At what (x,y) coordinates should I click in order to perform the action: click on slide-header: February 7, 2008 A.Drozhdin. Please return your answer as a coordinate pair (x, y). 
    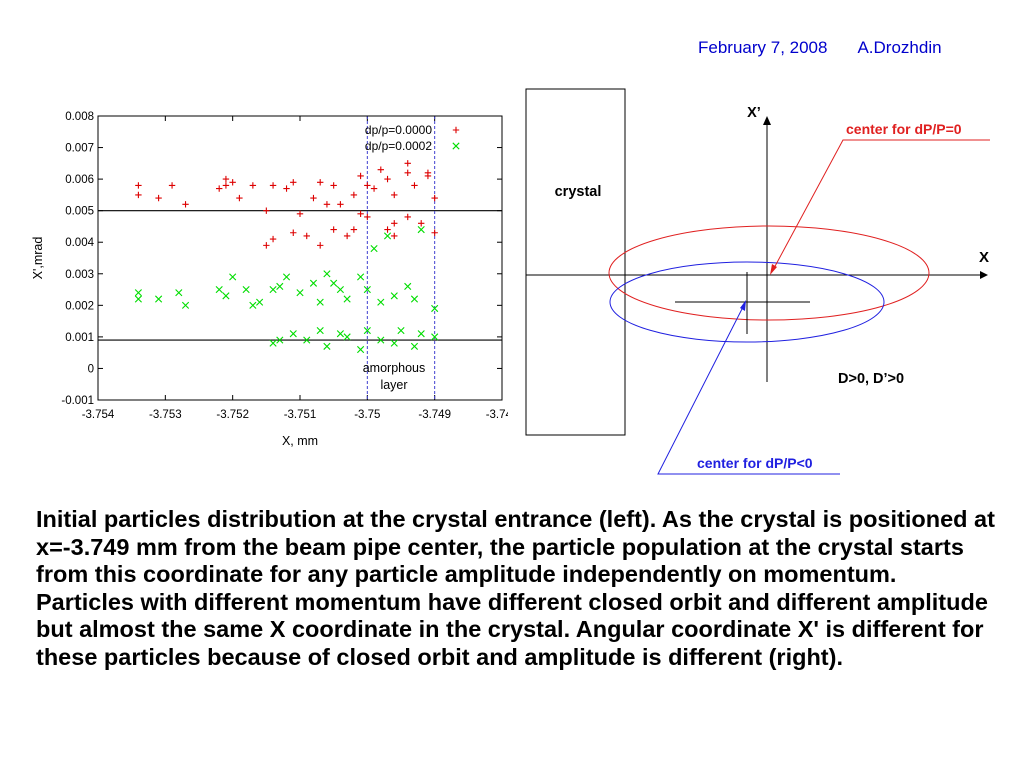
    Looking at the image, I should click on (820, 48).